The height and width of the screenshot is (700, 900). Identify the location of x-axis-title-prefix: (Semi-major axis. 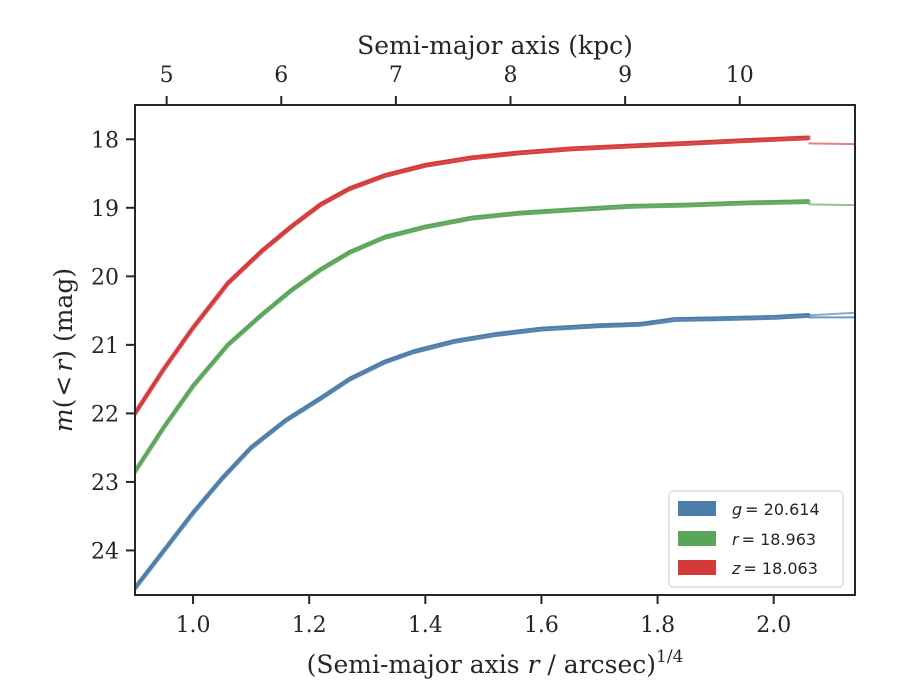
(417, 664).